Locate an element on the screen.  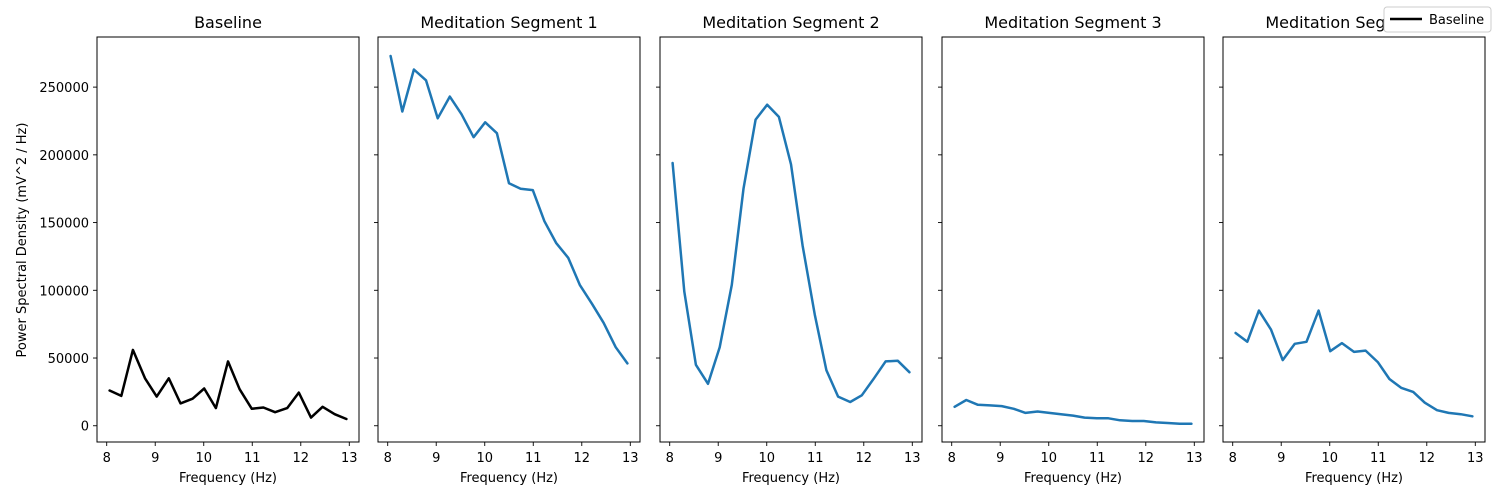
y-tick-label: 50000 is located at coordinates (68, 359).